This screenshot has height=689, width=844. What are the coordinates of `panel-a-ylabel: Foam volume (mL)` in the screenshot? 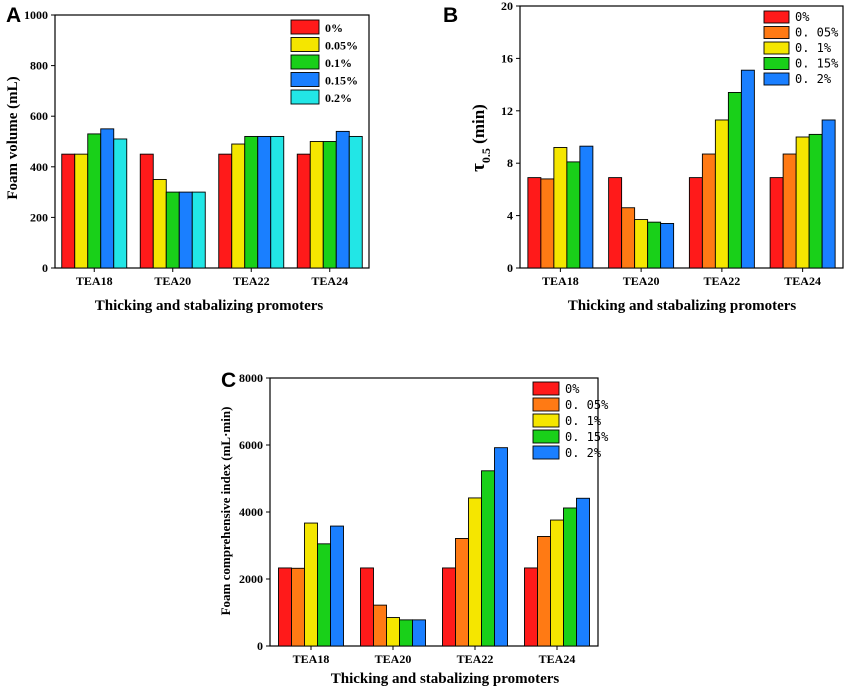 It's located at (13, 137).